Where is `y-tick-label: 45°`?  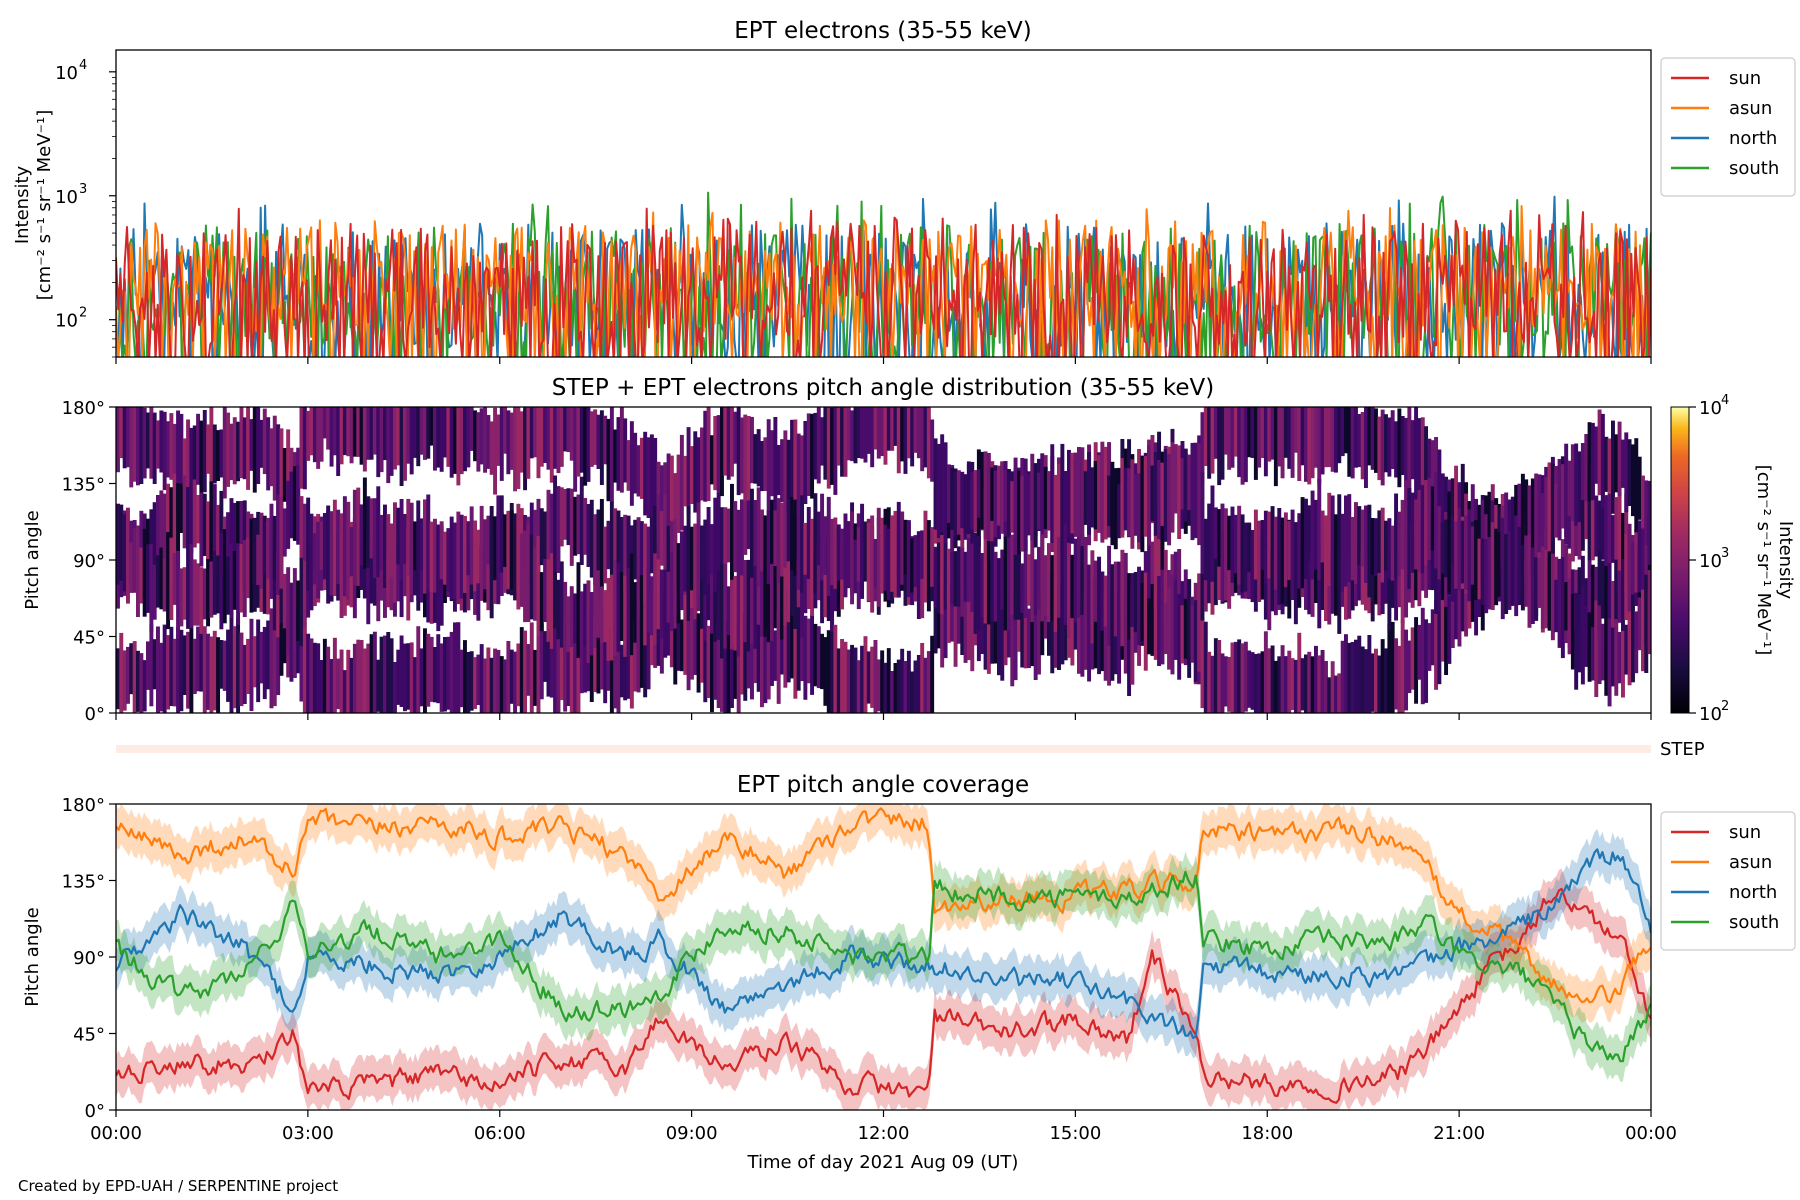 y-tick-label: 45° is located at coordinates (89, 638).